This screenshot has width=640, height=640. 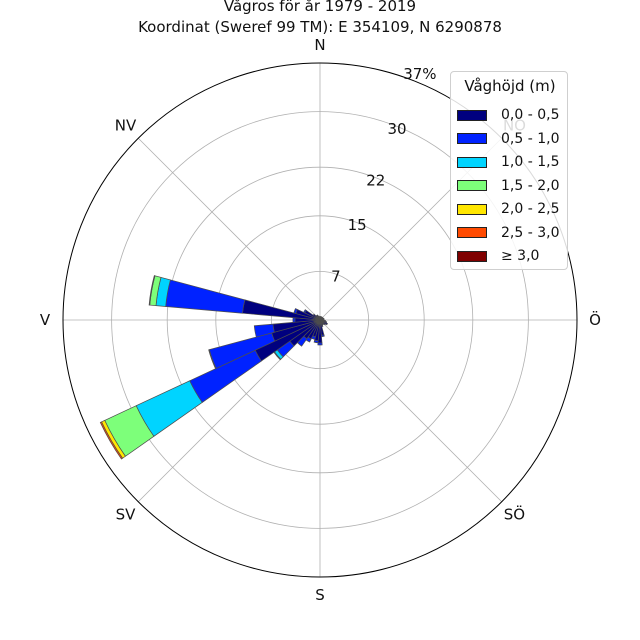 What do you see at coordinates (336, 277) in the screenshot?
I see `radial-tick-label: 7` at bounding box center [336, 277].